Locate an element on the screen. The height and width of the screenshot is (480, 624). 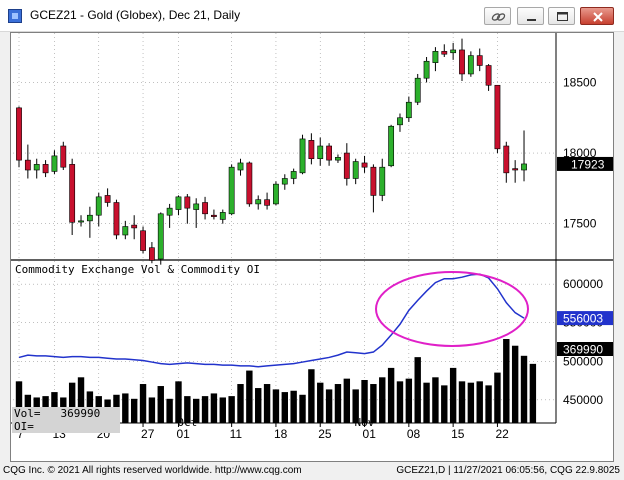
month-label: Nov is located at coordinates (365, 422).